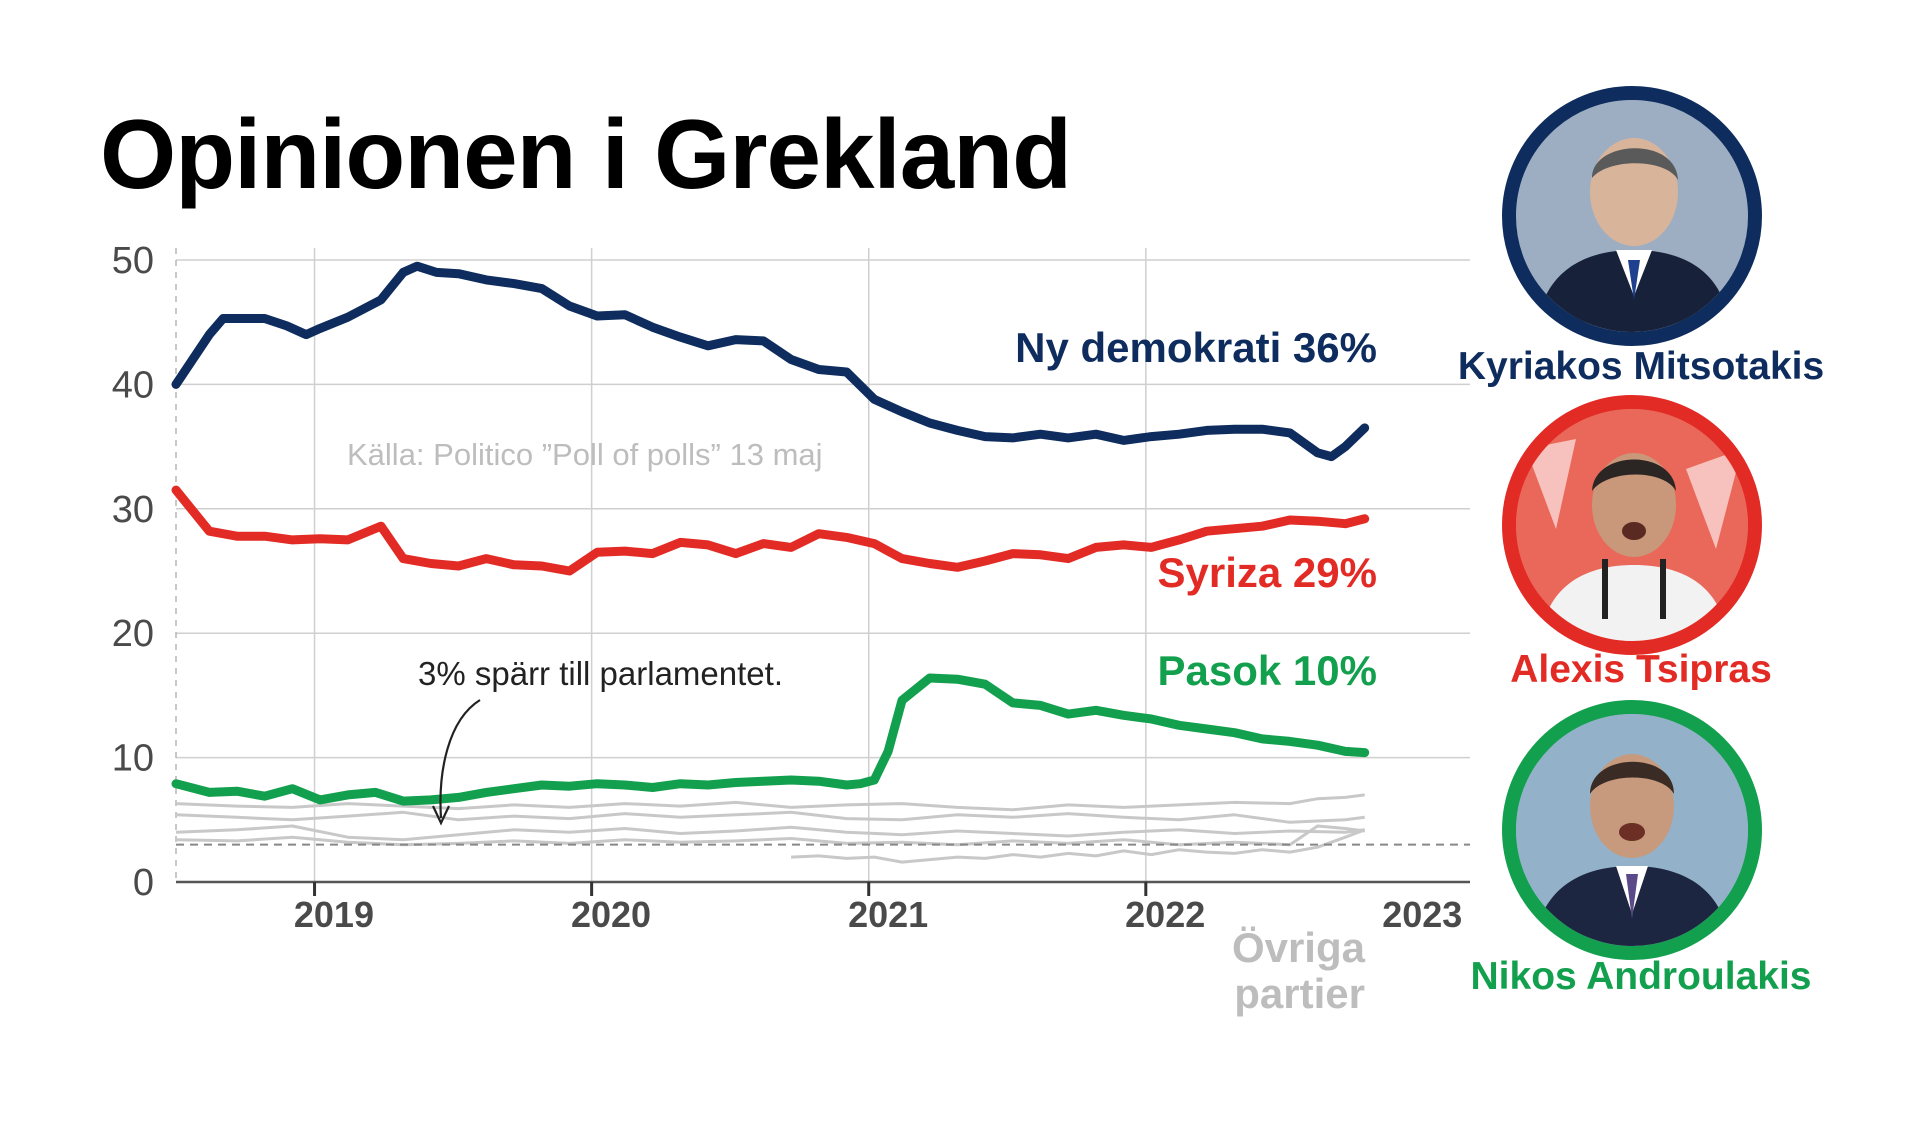  Describe the element at coordinates (133, 261) in the screenshot. I see `y-tick-label: 50` at that location.